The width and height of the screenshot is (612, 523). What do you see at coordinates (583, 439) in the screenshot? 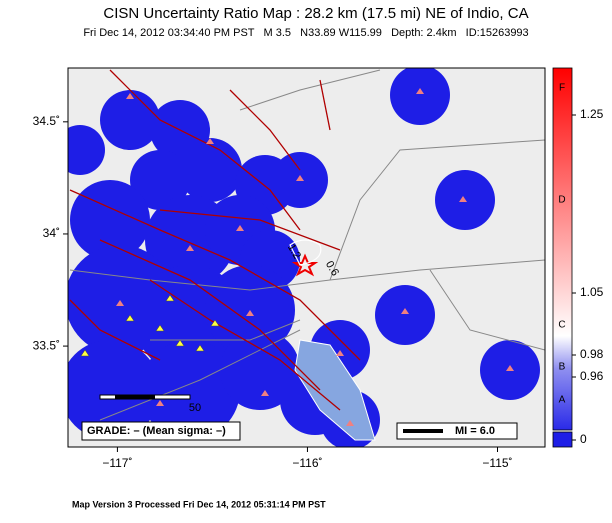
I see `colorbar-label: 0` at bounding box center [583, 439].